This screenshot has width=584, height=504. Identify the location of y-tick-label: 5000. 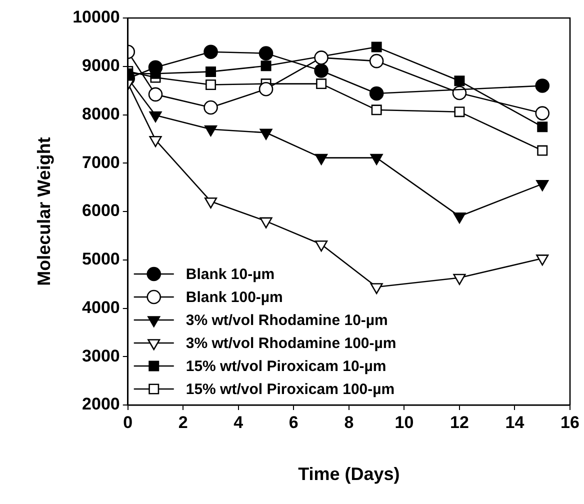
(101, 259).